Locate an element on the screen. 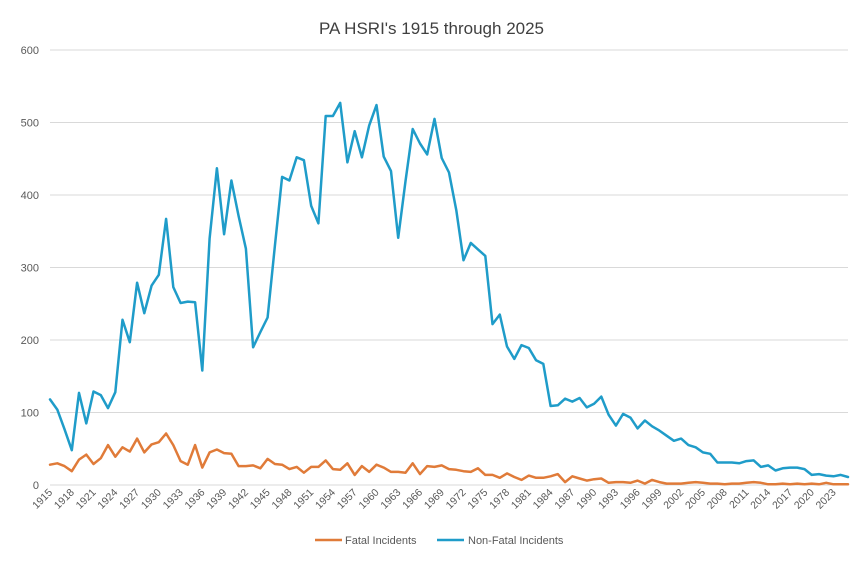  x-tick-label: 1993 is located at coordinates (608, 499).